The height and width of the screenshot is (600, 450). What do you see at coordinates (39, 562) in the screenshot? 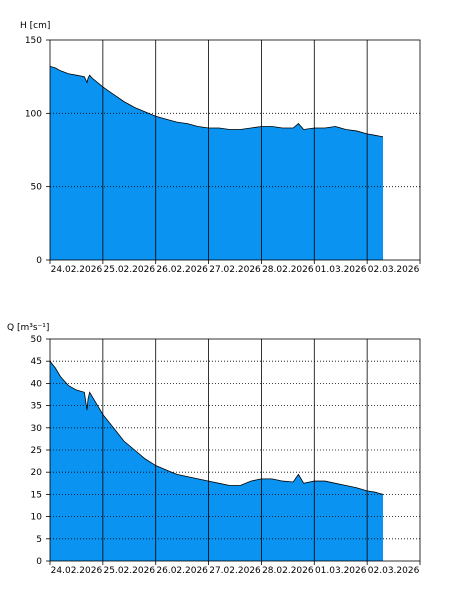
I see `discharge-y-tick-label: 0` at bounding box center [39, 562].